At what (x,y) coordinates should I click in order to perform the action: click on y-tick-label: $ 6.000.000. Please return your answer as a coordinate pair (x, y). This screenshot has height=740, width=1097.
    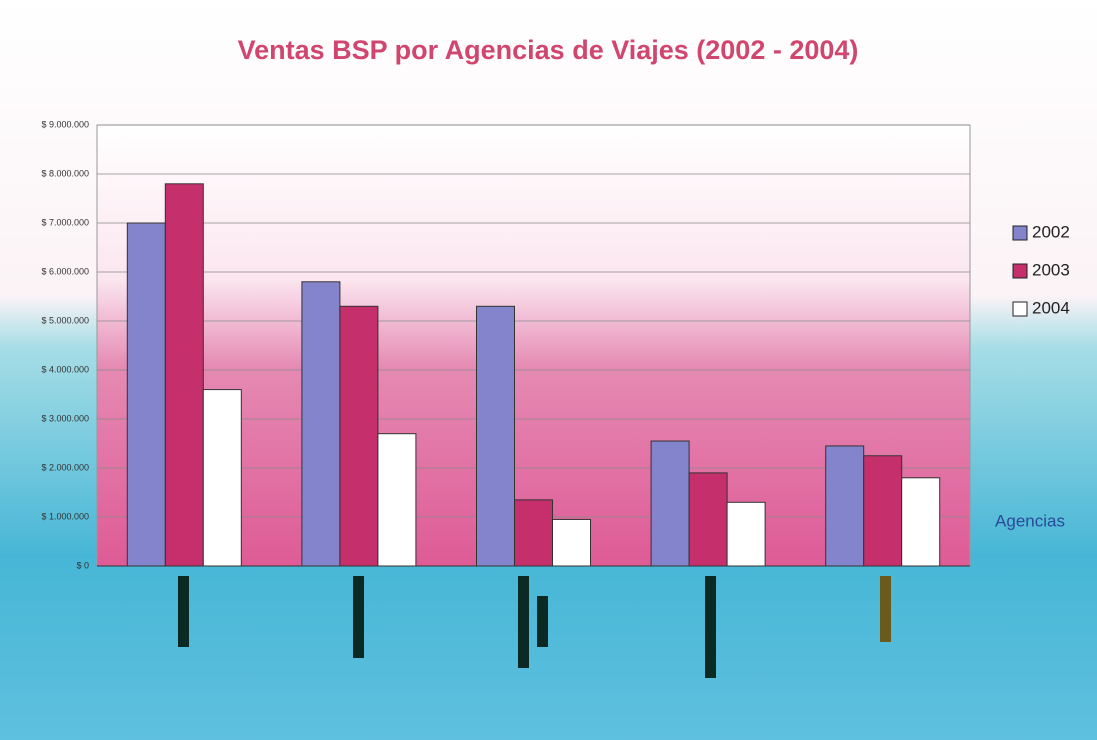
    Looking at the image, I should click on (65, 271).